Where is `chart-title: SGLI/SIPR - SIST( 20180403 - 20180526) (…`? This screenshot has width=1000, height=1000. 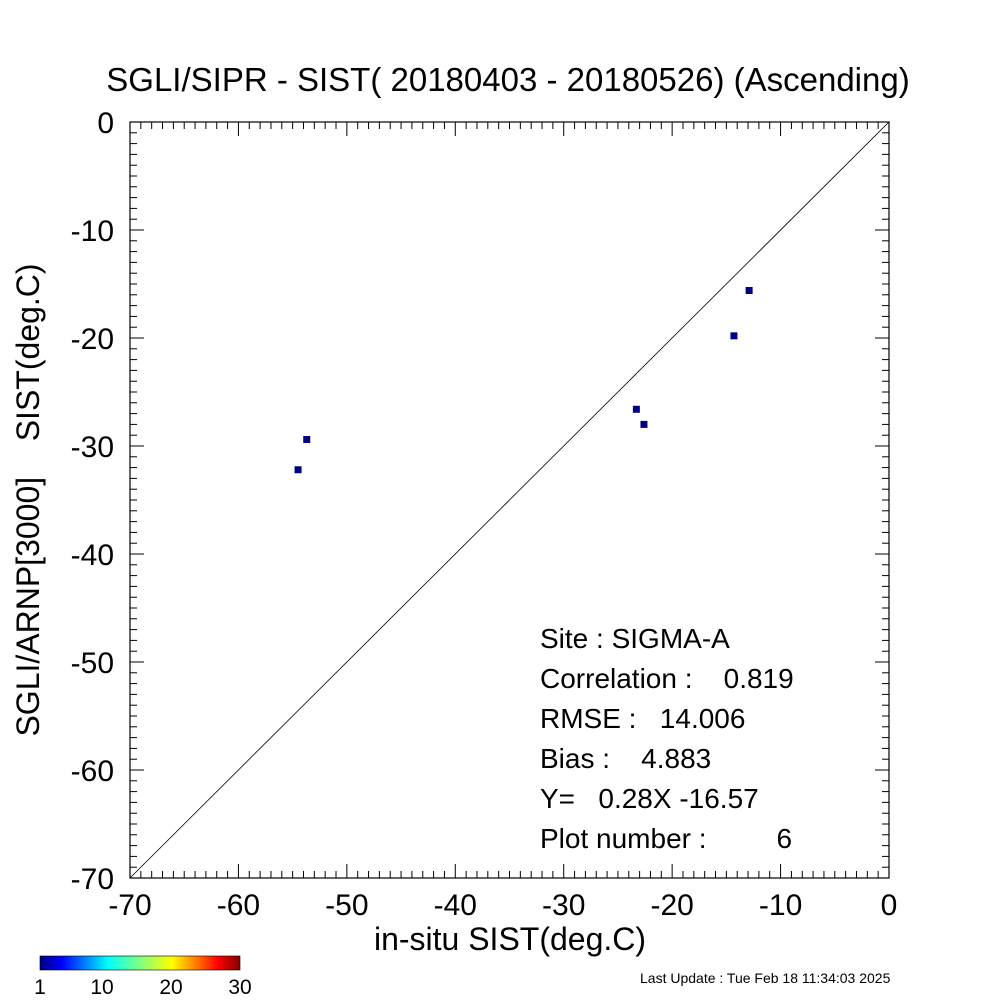
chart-title: SGLI/SIPR - SIST( 20180403 - 20180526) (… is located at coordinates (507, 79).